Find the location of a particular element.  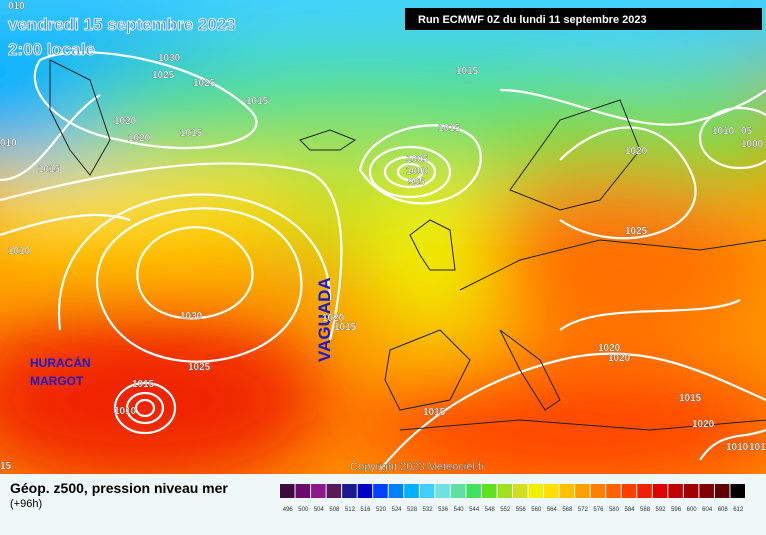

isobar-label: 1005 is located at coordinates (417, 159).